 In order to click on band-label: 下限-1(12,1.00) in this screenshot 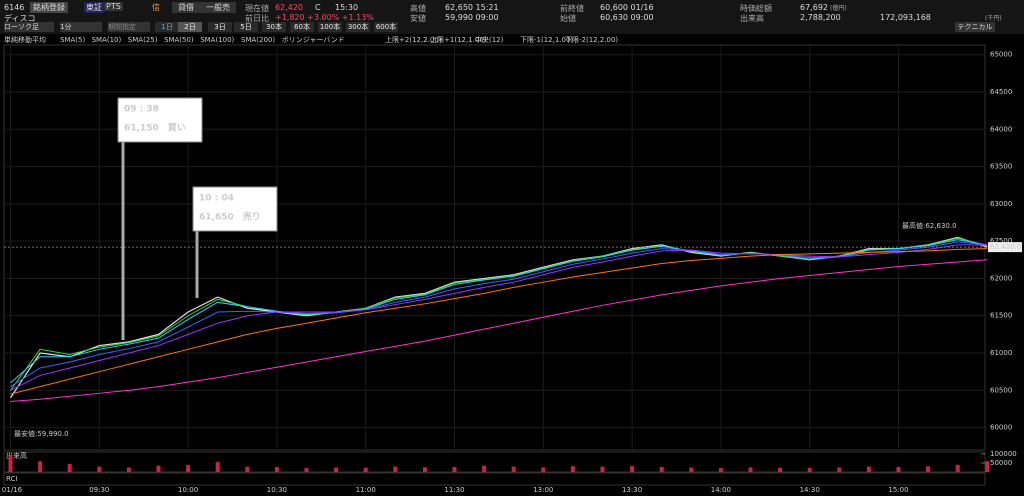, I will do `click(546, 39)`.